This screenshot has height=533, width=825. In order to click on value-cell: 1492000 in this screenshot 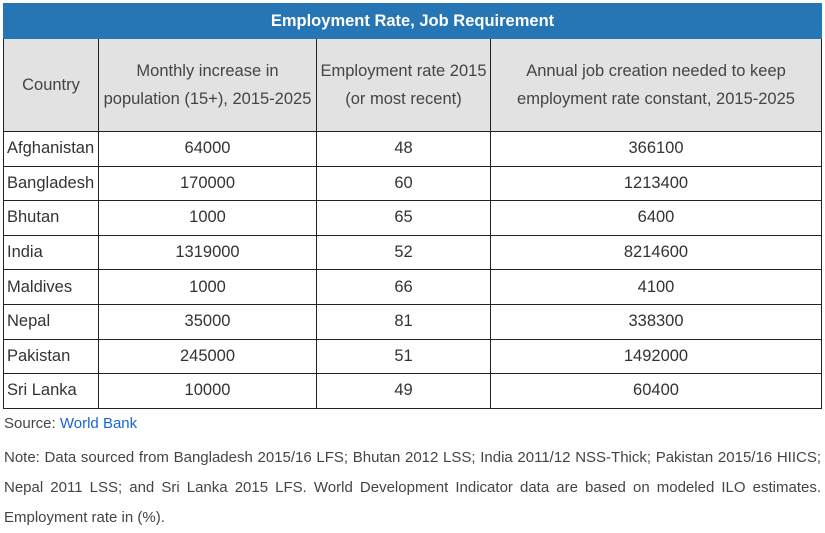, I will do `click(656, 356)`.